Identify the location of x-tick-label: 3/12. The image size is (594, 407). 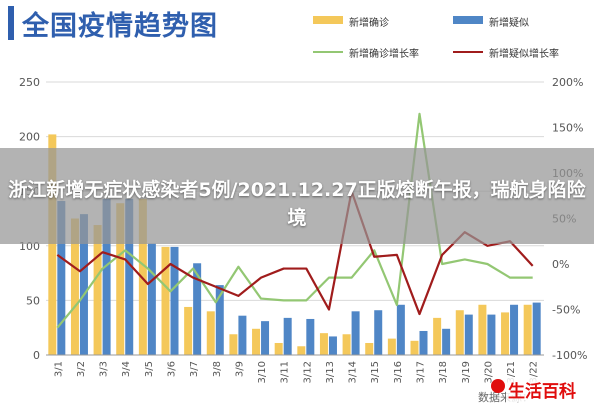
(307, 372).